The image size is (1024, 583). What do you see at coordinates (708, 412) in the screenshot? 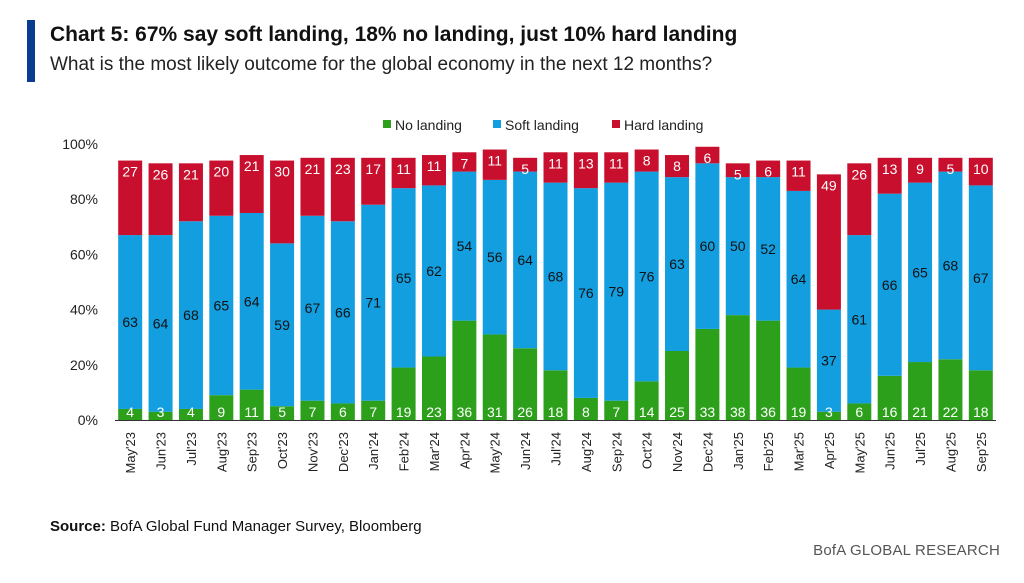
I see `data-label: 33` at bounding box center [708, 412].